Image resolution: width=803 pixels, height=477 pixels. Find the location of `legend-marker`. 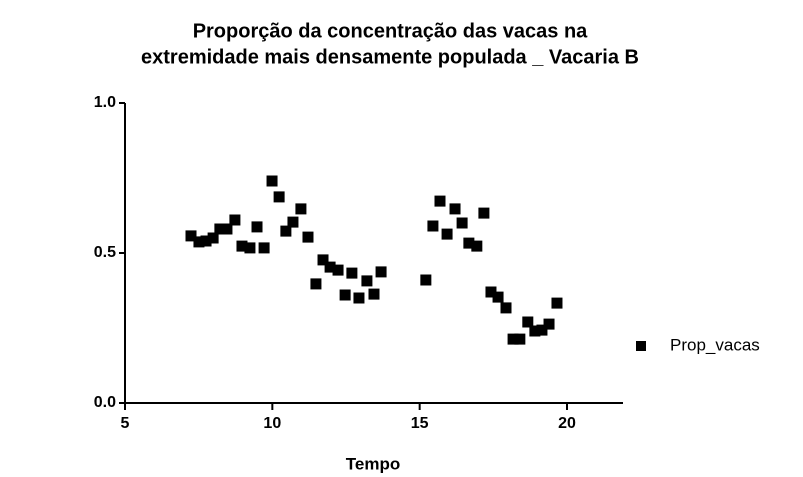

legend-marker is located at coordinates (641, 346).